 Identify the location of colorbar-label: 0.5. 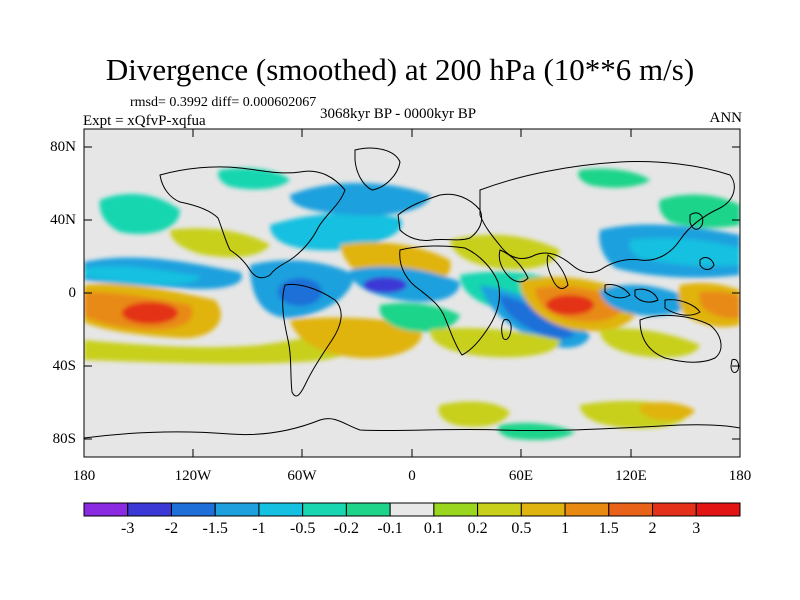
(521, 528).